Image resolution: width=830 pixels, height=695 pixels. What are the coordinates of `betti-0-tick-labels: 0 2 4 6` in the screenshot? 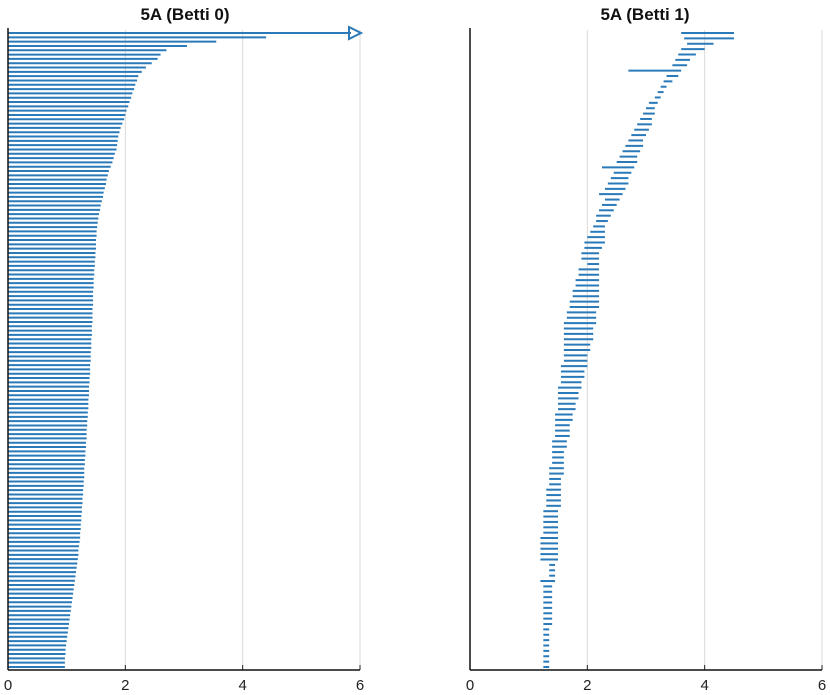 It's located at (184, 685).